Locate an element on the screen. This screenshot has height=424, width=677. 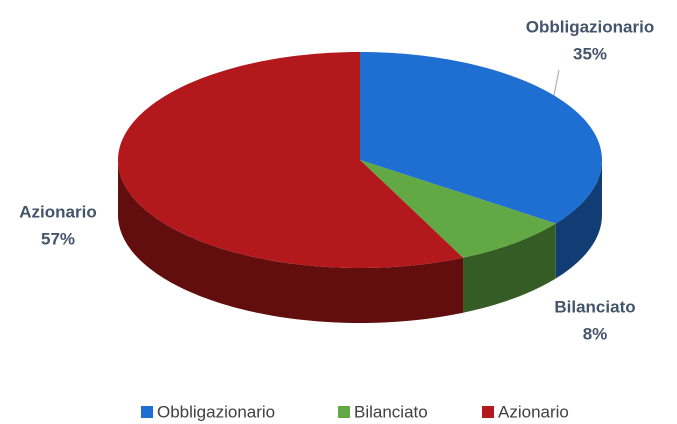
data-label-value: 8% is located at coordinates (595, 333).